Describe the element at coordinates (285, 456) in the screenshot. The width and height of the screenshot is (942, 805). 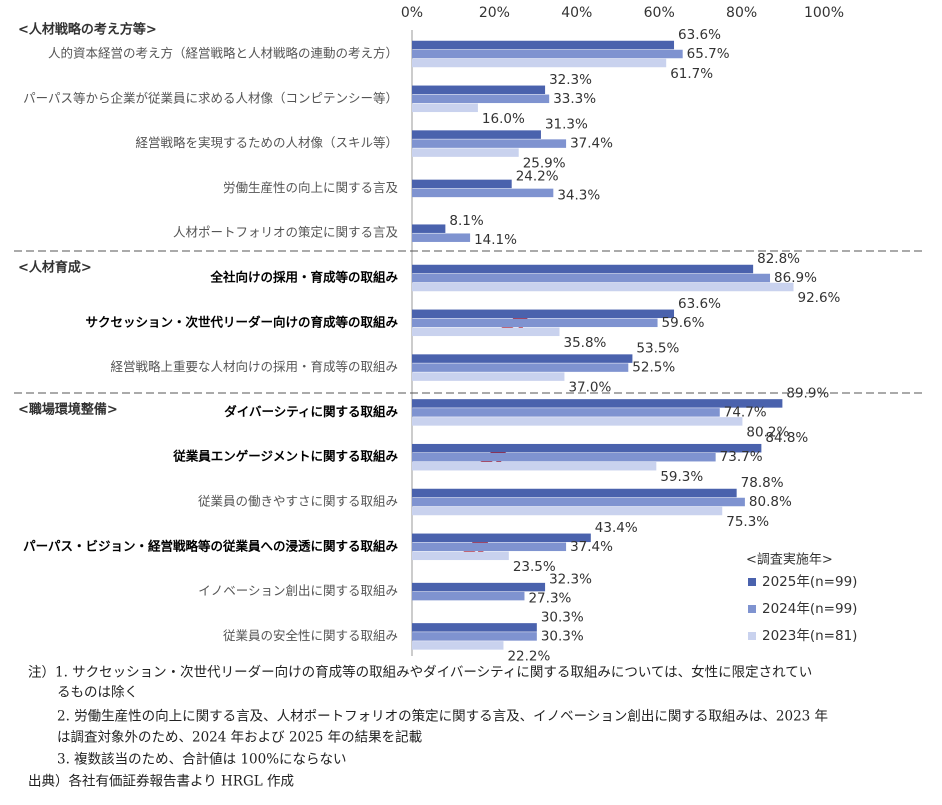
I see `category-label: 従業員エンゲージメントに関する取組み` at that location.